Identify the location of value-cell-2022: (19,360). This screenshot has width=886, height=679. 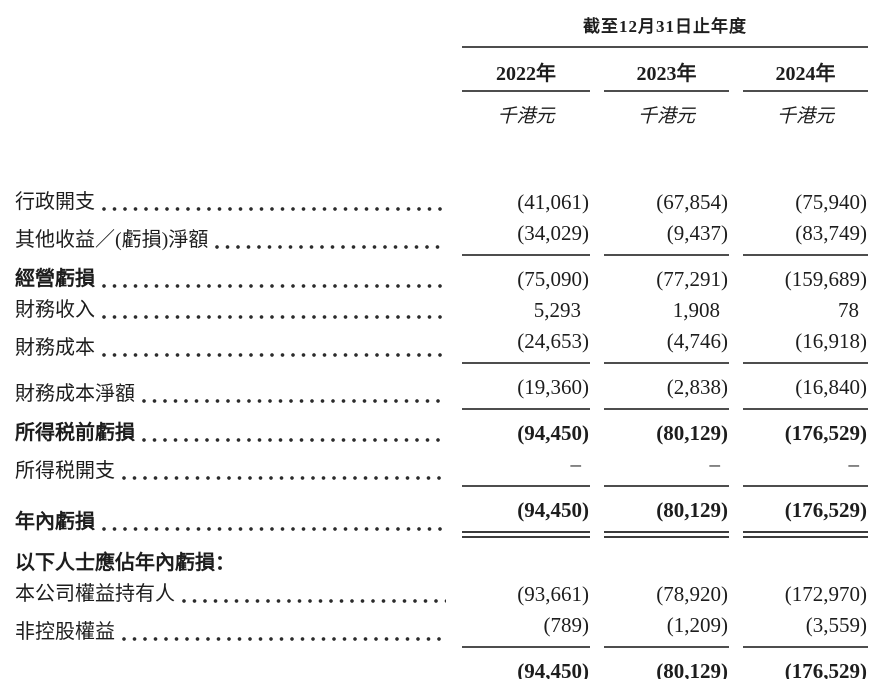
(526, 387).